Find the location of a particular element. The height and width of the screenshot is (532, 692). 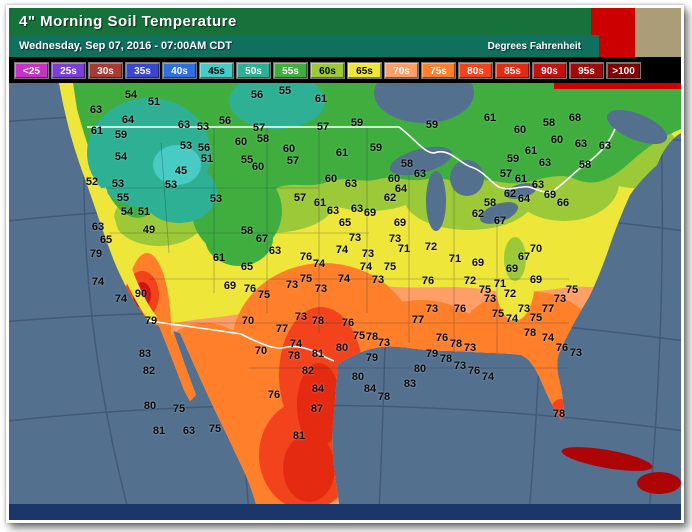

title-bar: 4" Morning Soil Temperature is located at coordinates (345, 21).